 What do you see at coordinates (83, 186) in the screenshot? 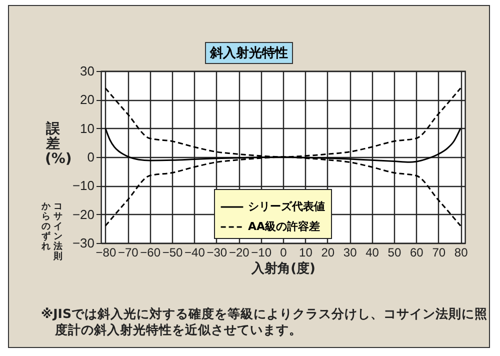
I see `y-tick-label: −10` at bounding box center [83, 186].